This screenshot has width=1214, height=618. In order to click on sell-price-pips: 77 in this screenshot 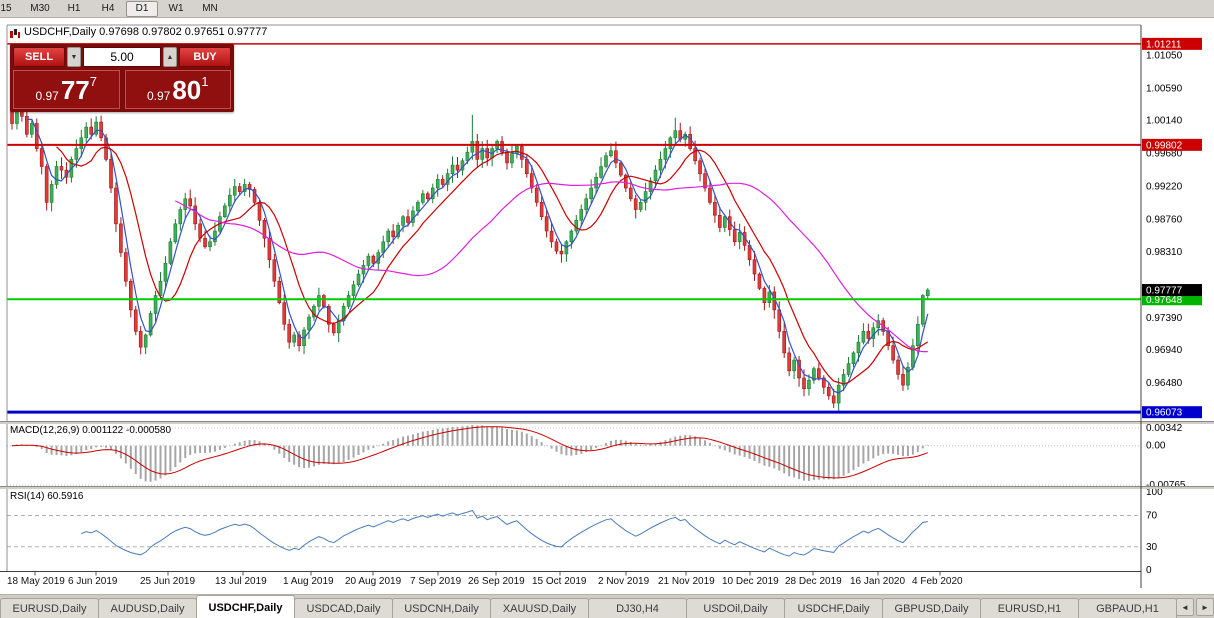, I will do `click(75, 89)`.